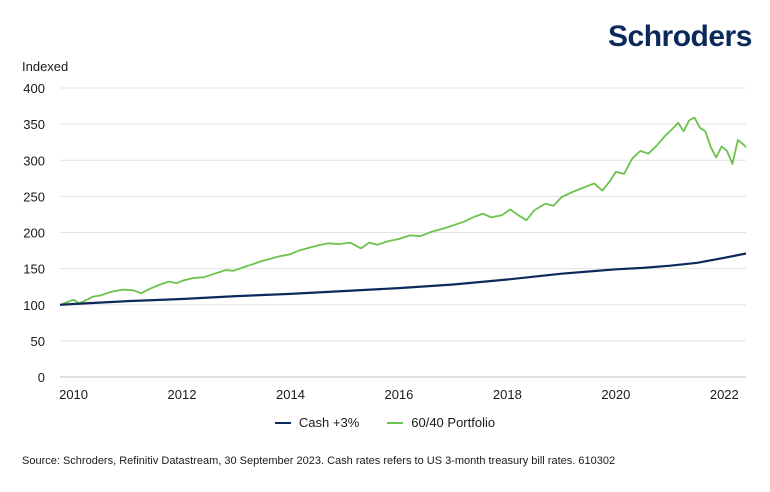 The height and width of the screenshot is (492, 770). Describe the element at coordinates (680, 36) in the screenshot. I see `schroders-logo: Schroders` at that location.